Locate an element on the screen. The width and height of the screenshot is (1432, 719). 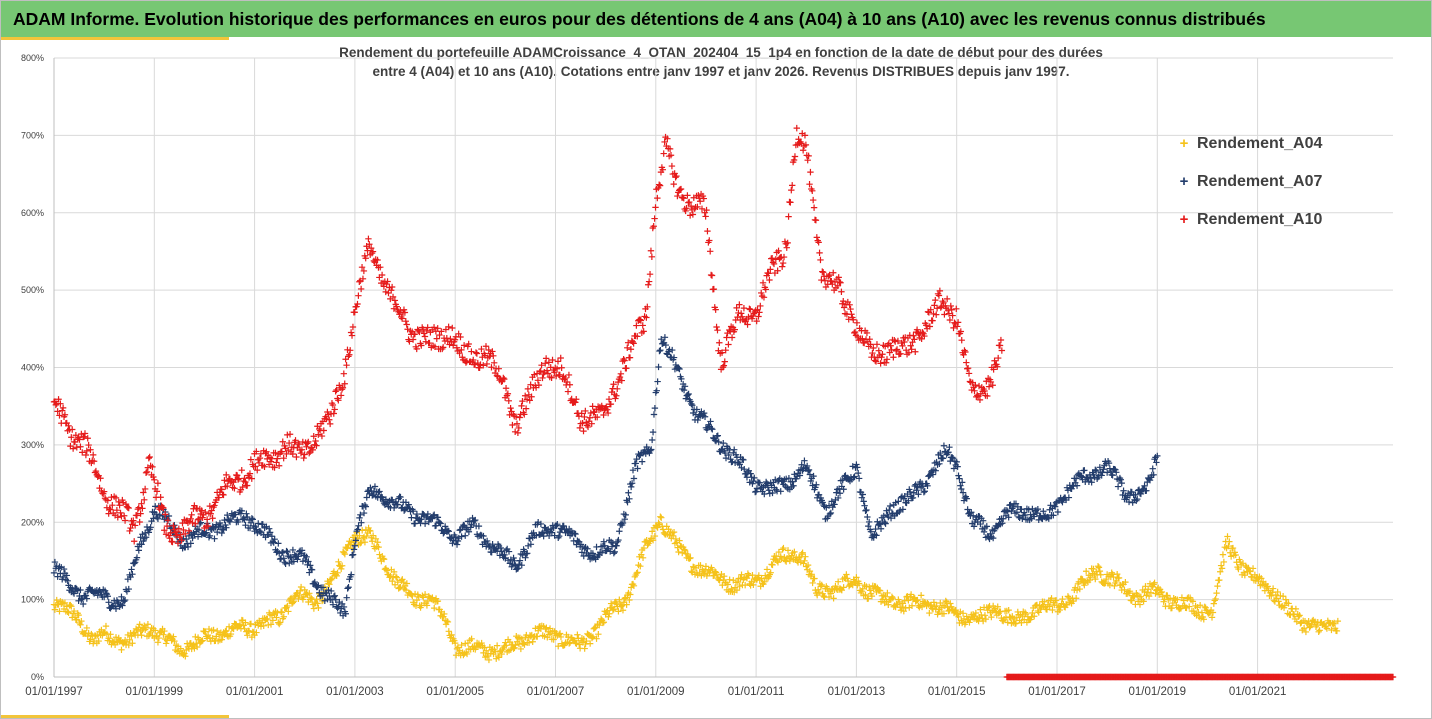
y-tick-label: 0% is located at coordinates (37, 677).